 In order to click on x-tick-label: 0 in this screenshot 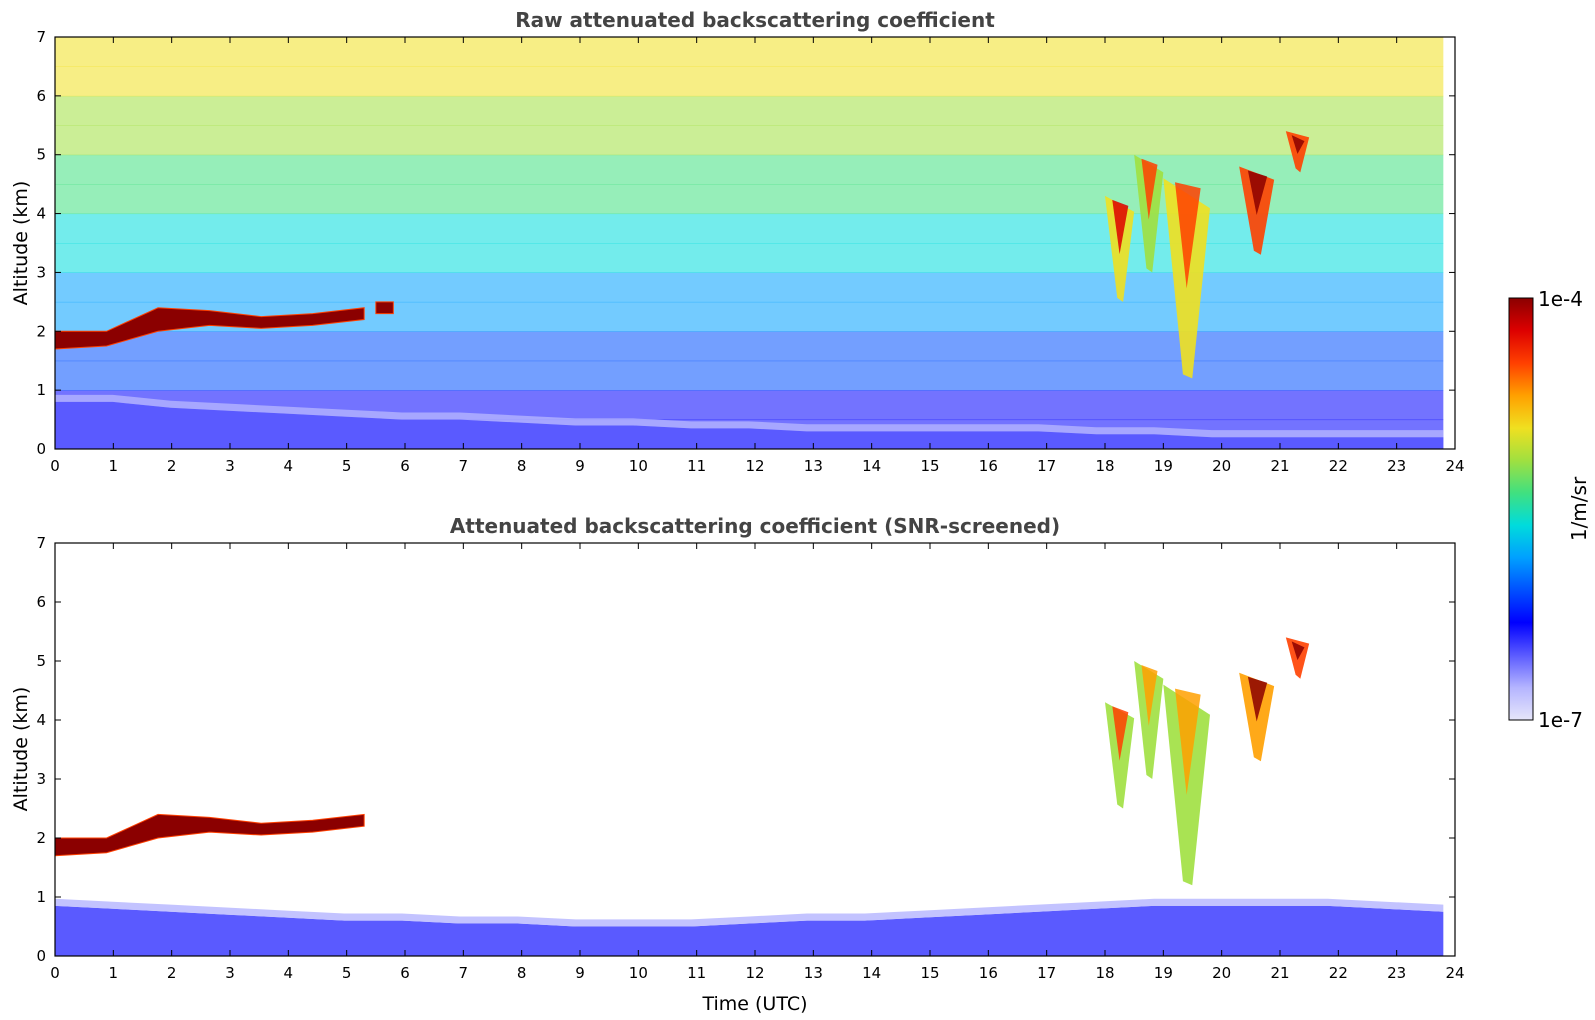, I will do `click(55, 466)`.